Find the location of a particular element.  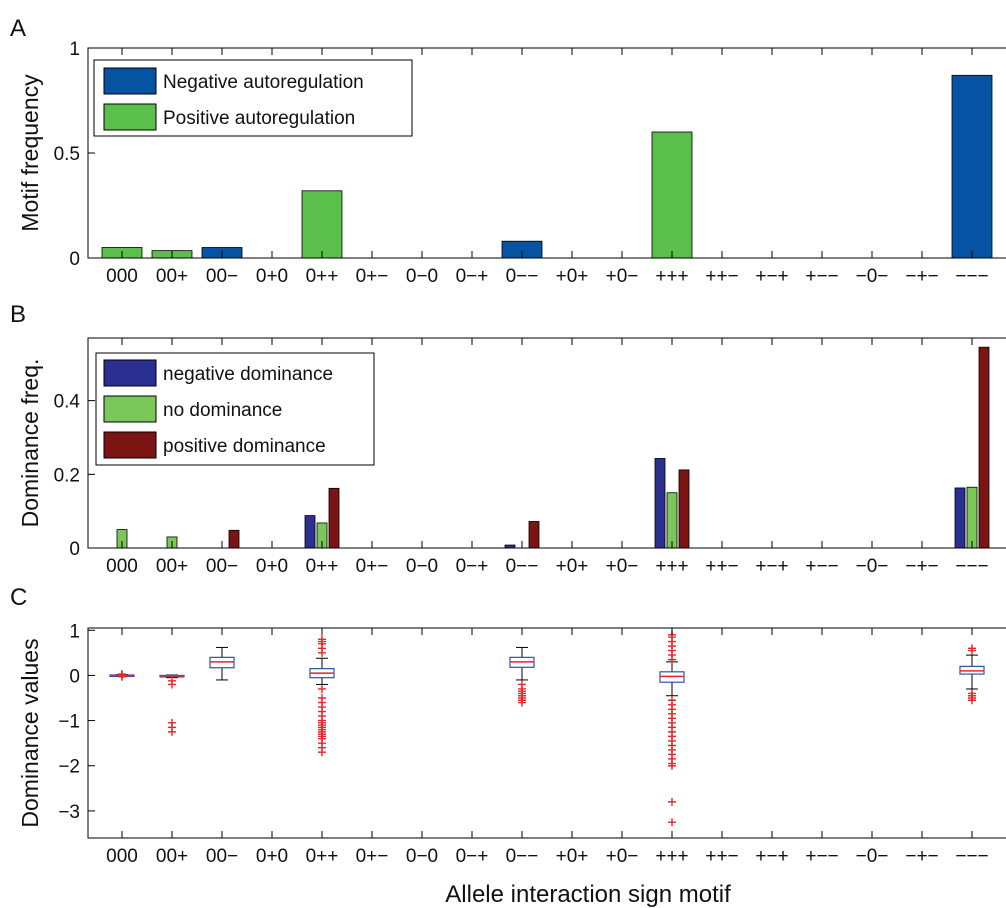

panel-a-y-tick-label: 1 is located at coordinates (74, 49).